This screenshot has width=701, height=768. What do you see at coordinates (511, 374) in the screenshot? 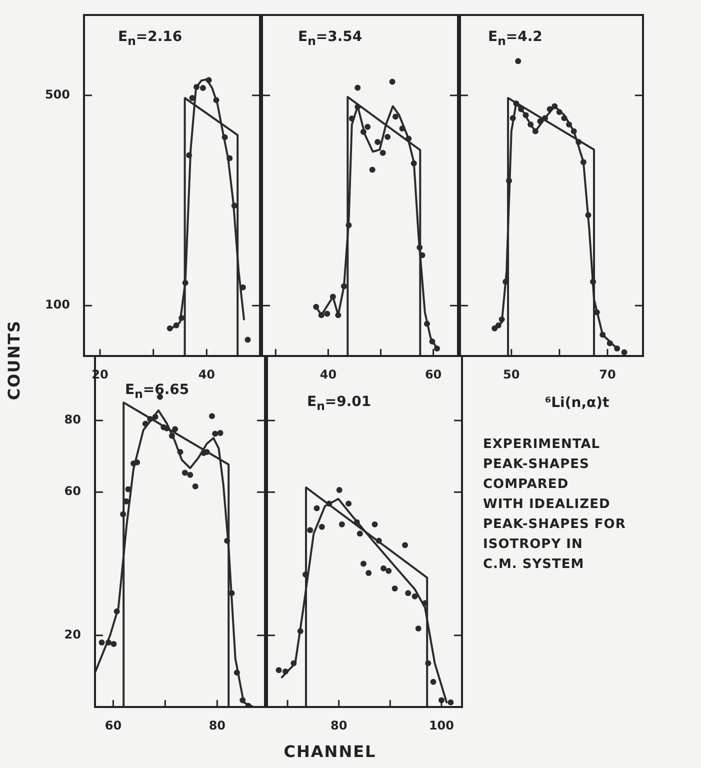
I see `x-tick-label: 50` at bounding box center [511, 374].